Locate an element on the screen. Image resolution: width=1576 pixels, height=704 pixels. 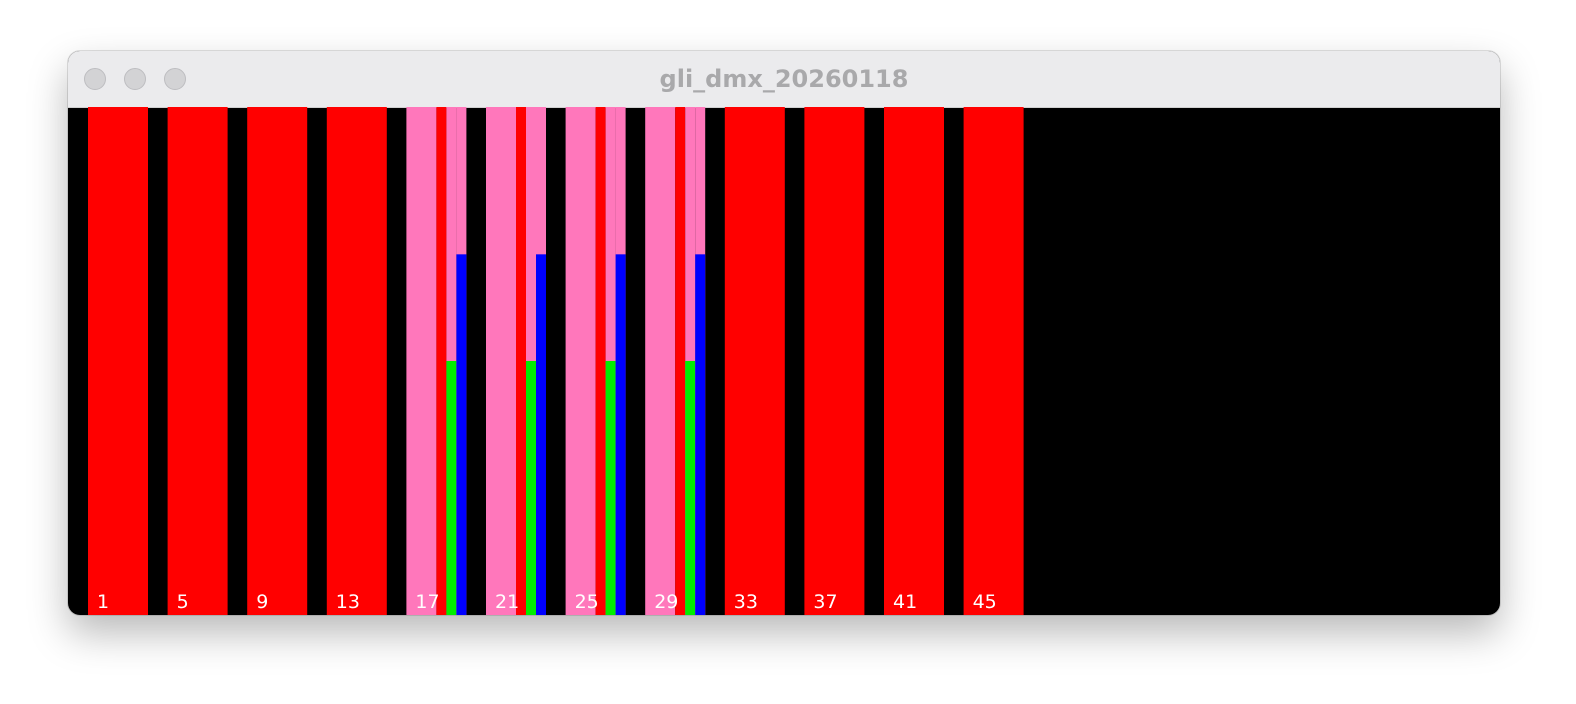
channel-label: 1 is located at coordinates (103, 602).